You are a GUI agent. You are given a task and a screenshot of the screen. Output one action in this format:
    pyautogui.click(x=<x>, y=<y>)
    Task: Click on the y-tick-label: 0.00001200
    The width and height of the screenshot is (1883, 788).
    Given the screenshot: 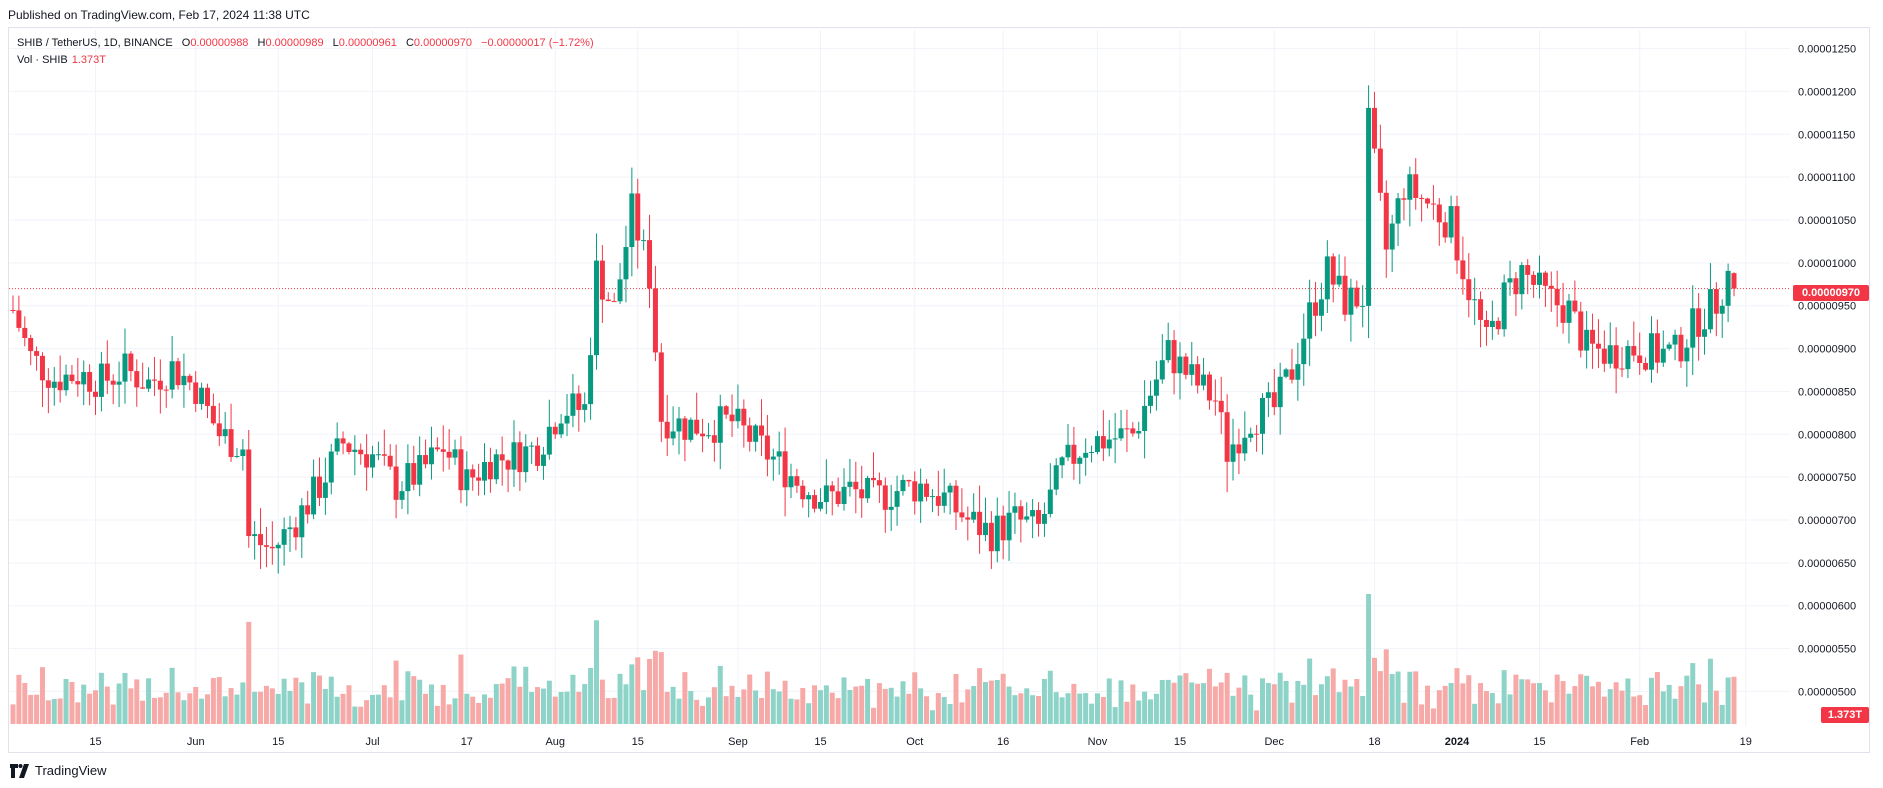 What is the action you would take?
    pyautogui.click(x=1827, y=92)
    